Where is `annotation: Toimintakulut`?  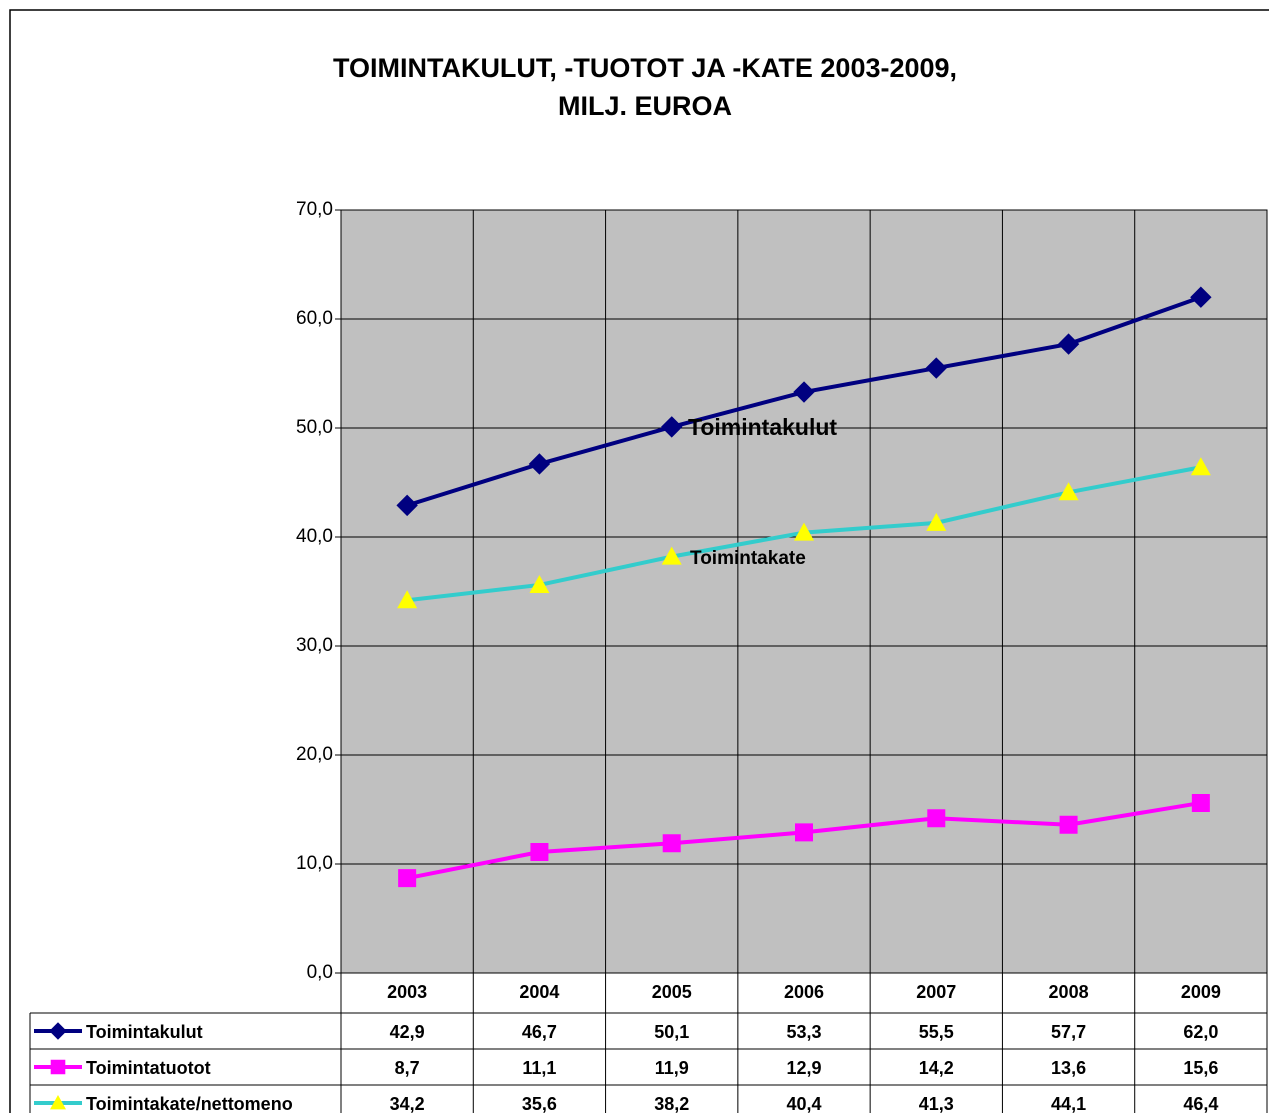 annotation: Toimintakulut is located at coordinates (762, 427).